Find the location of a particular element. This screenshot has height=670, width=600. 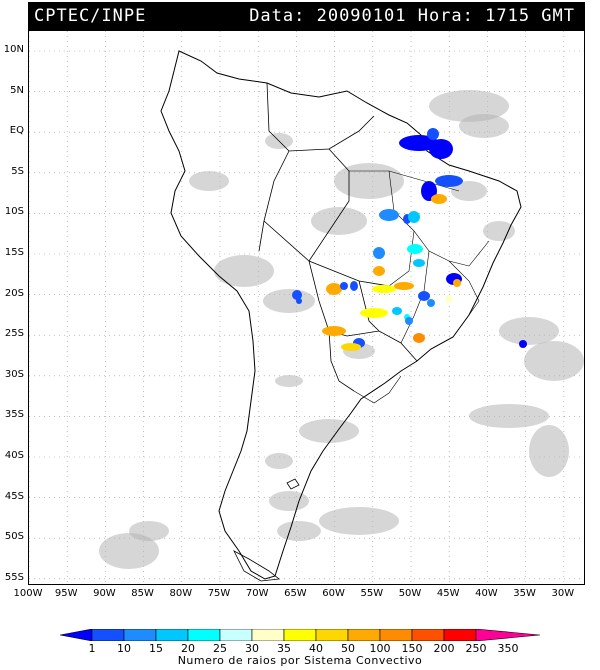

colorbar-value: 100 is located at coordinates (380, 648).